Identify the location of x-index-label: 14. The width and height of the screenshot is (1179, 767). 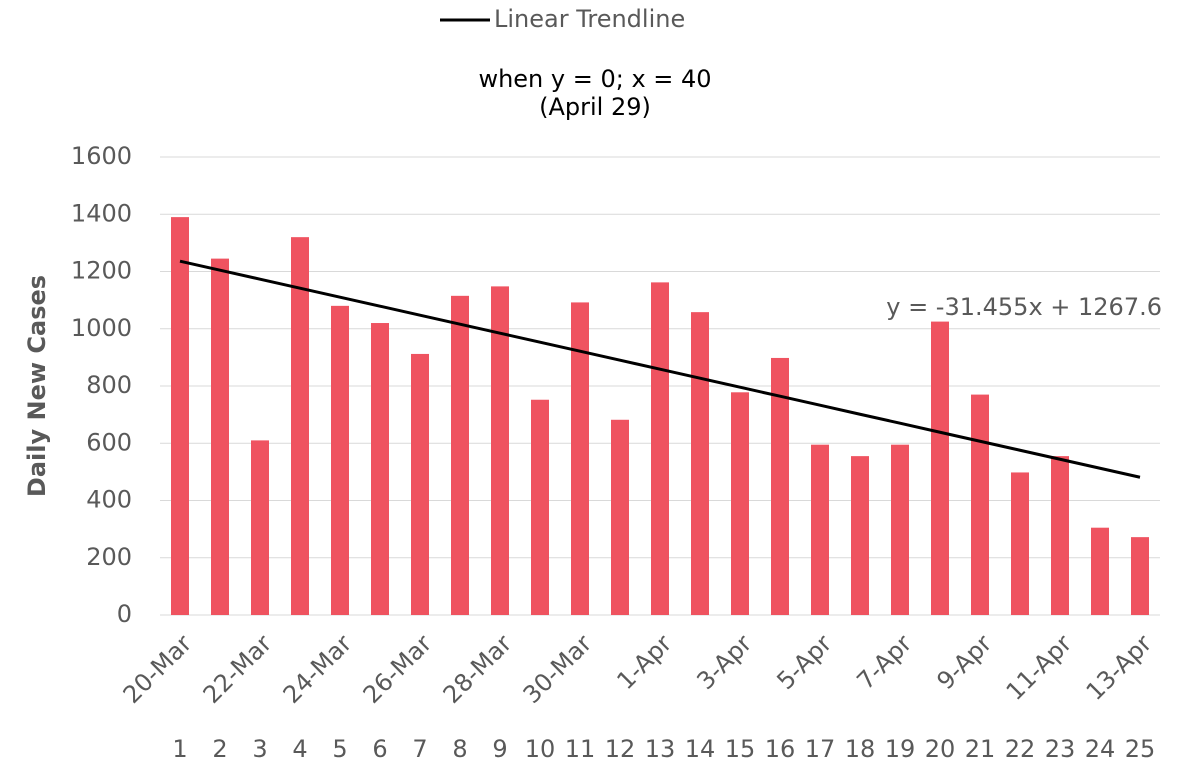
(700, 749).